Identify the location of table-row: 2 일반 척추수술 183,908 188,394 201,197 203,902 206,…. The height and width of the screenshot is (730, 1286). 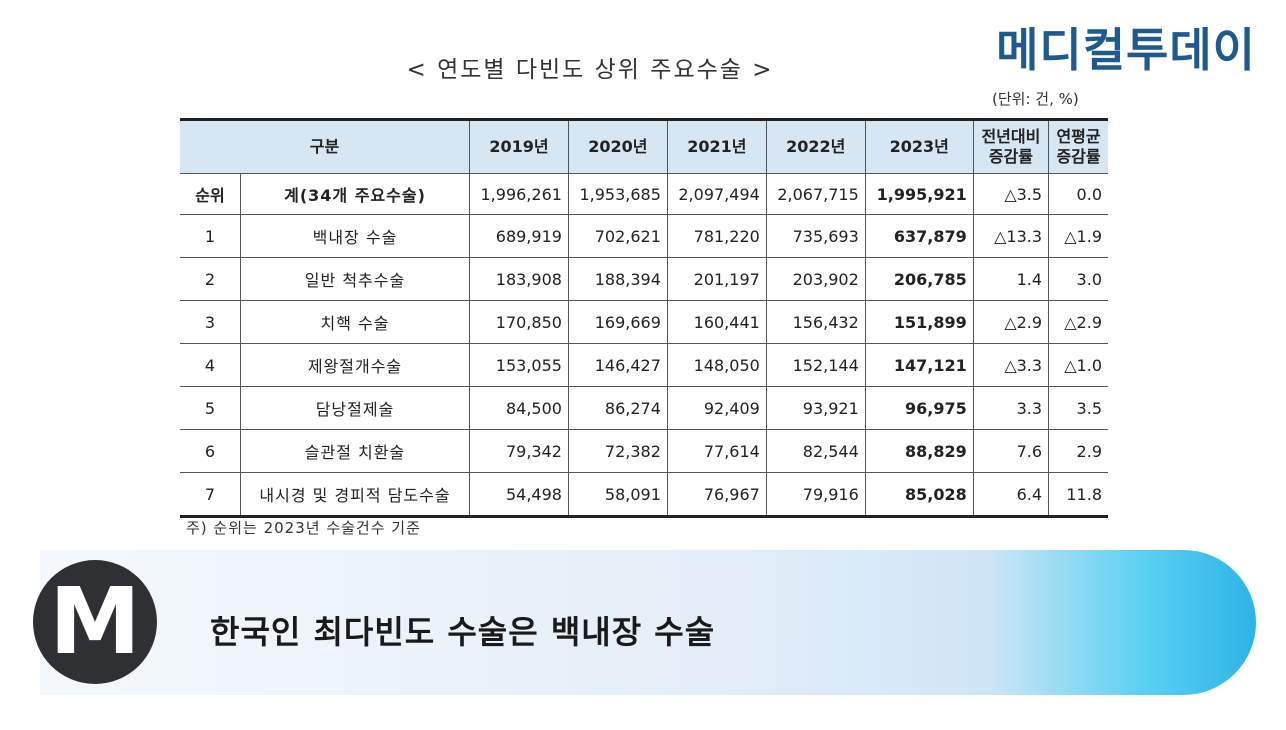
(644, 279).